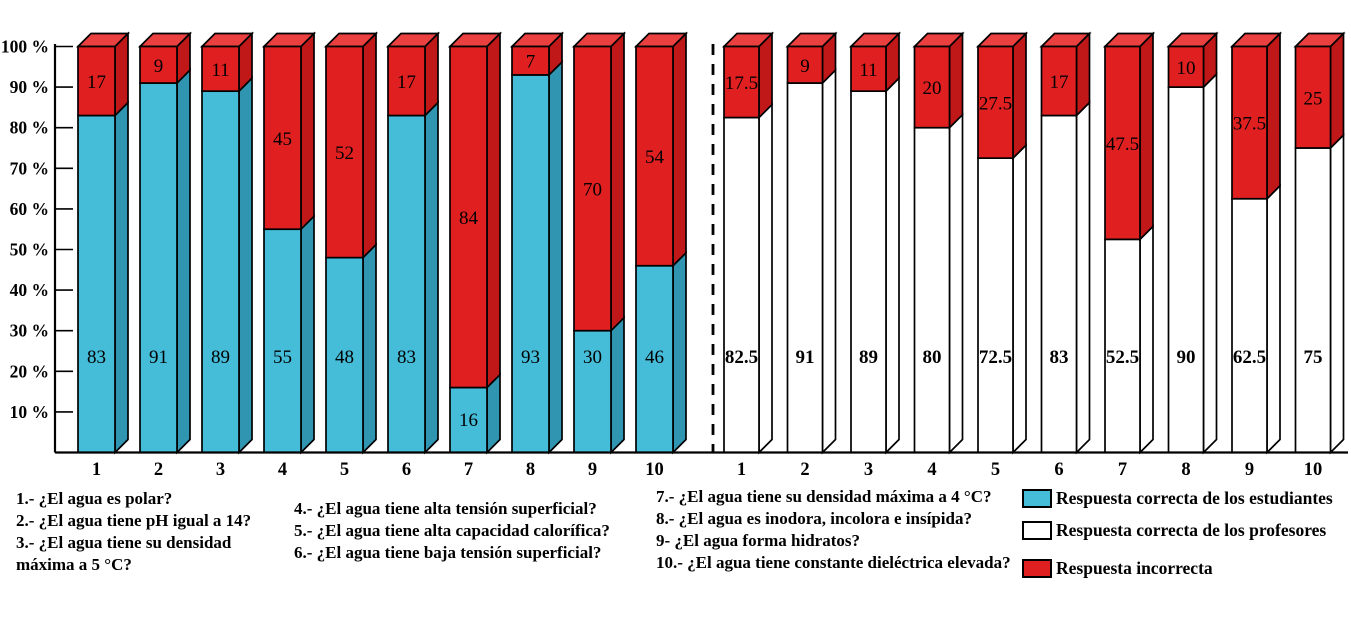  What do you see at coordinates (765, 75) in the screenshot?
I see `bar-profesores-1-incorrect-side` at bounding box center [765, 75].